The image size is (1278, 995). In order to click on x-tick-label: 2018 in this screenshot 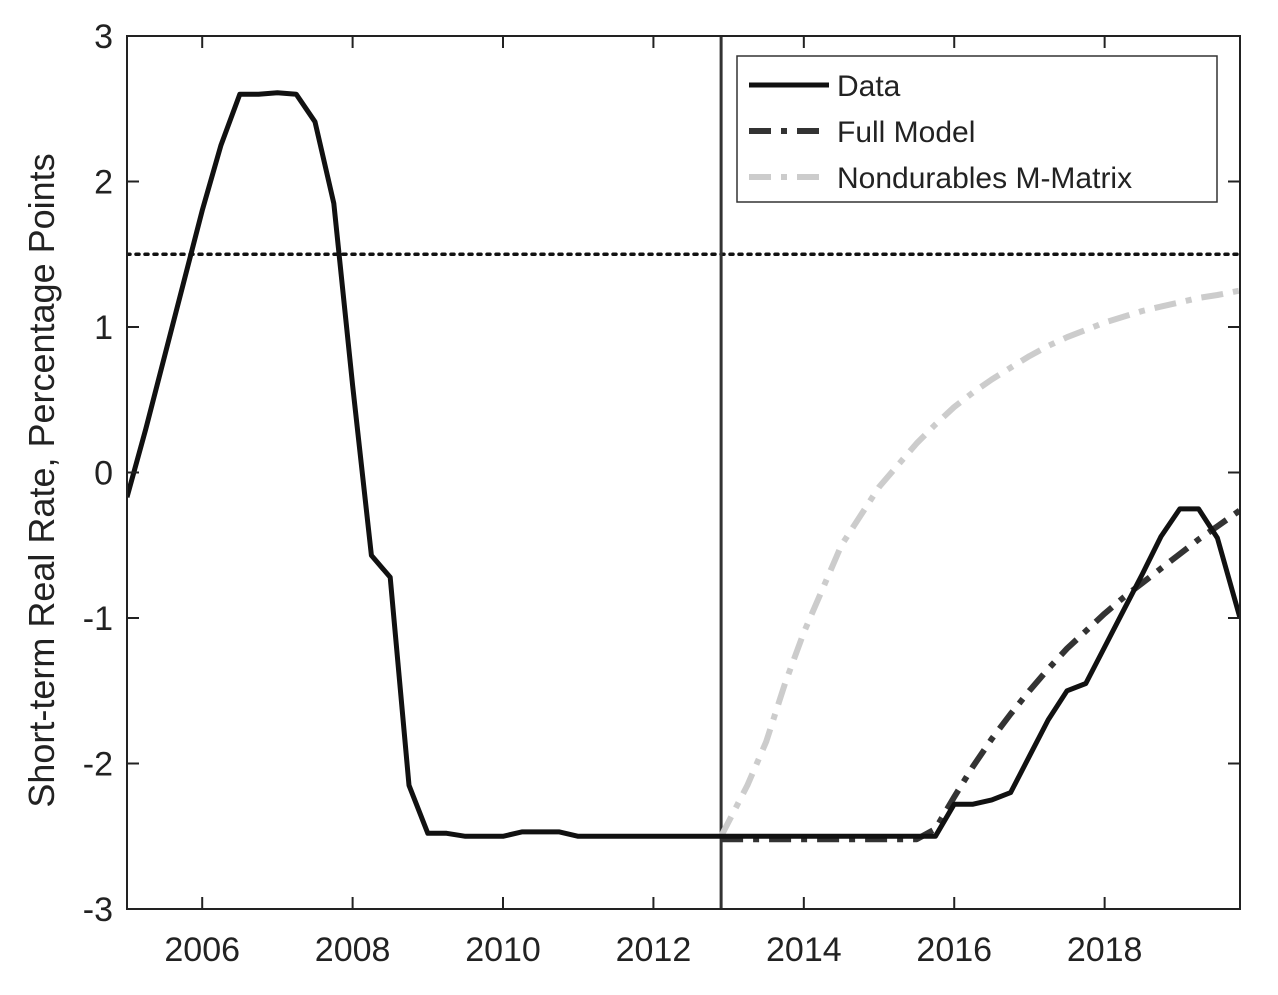, I will do `click(1105, 950)`.